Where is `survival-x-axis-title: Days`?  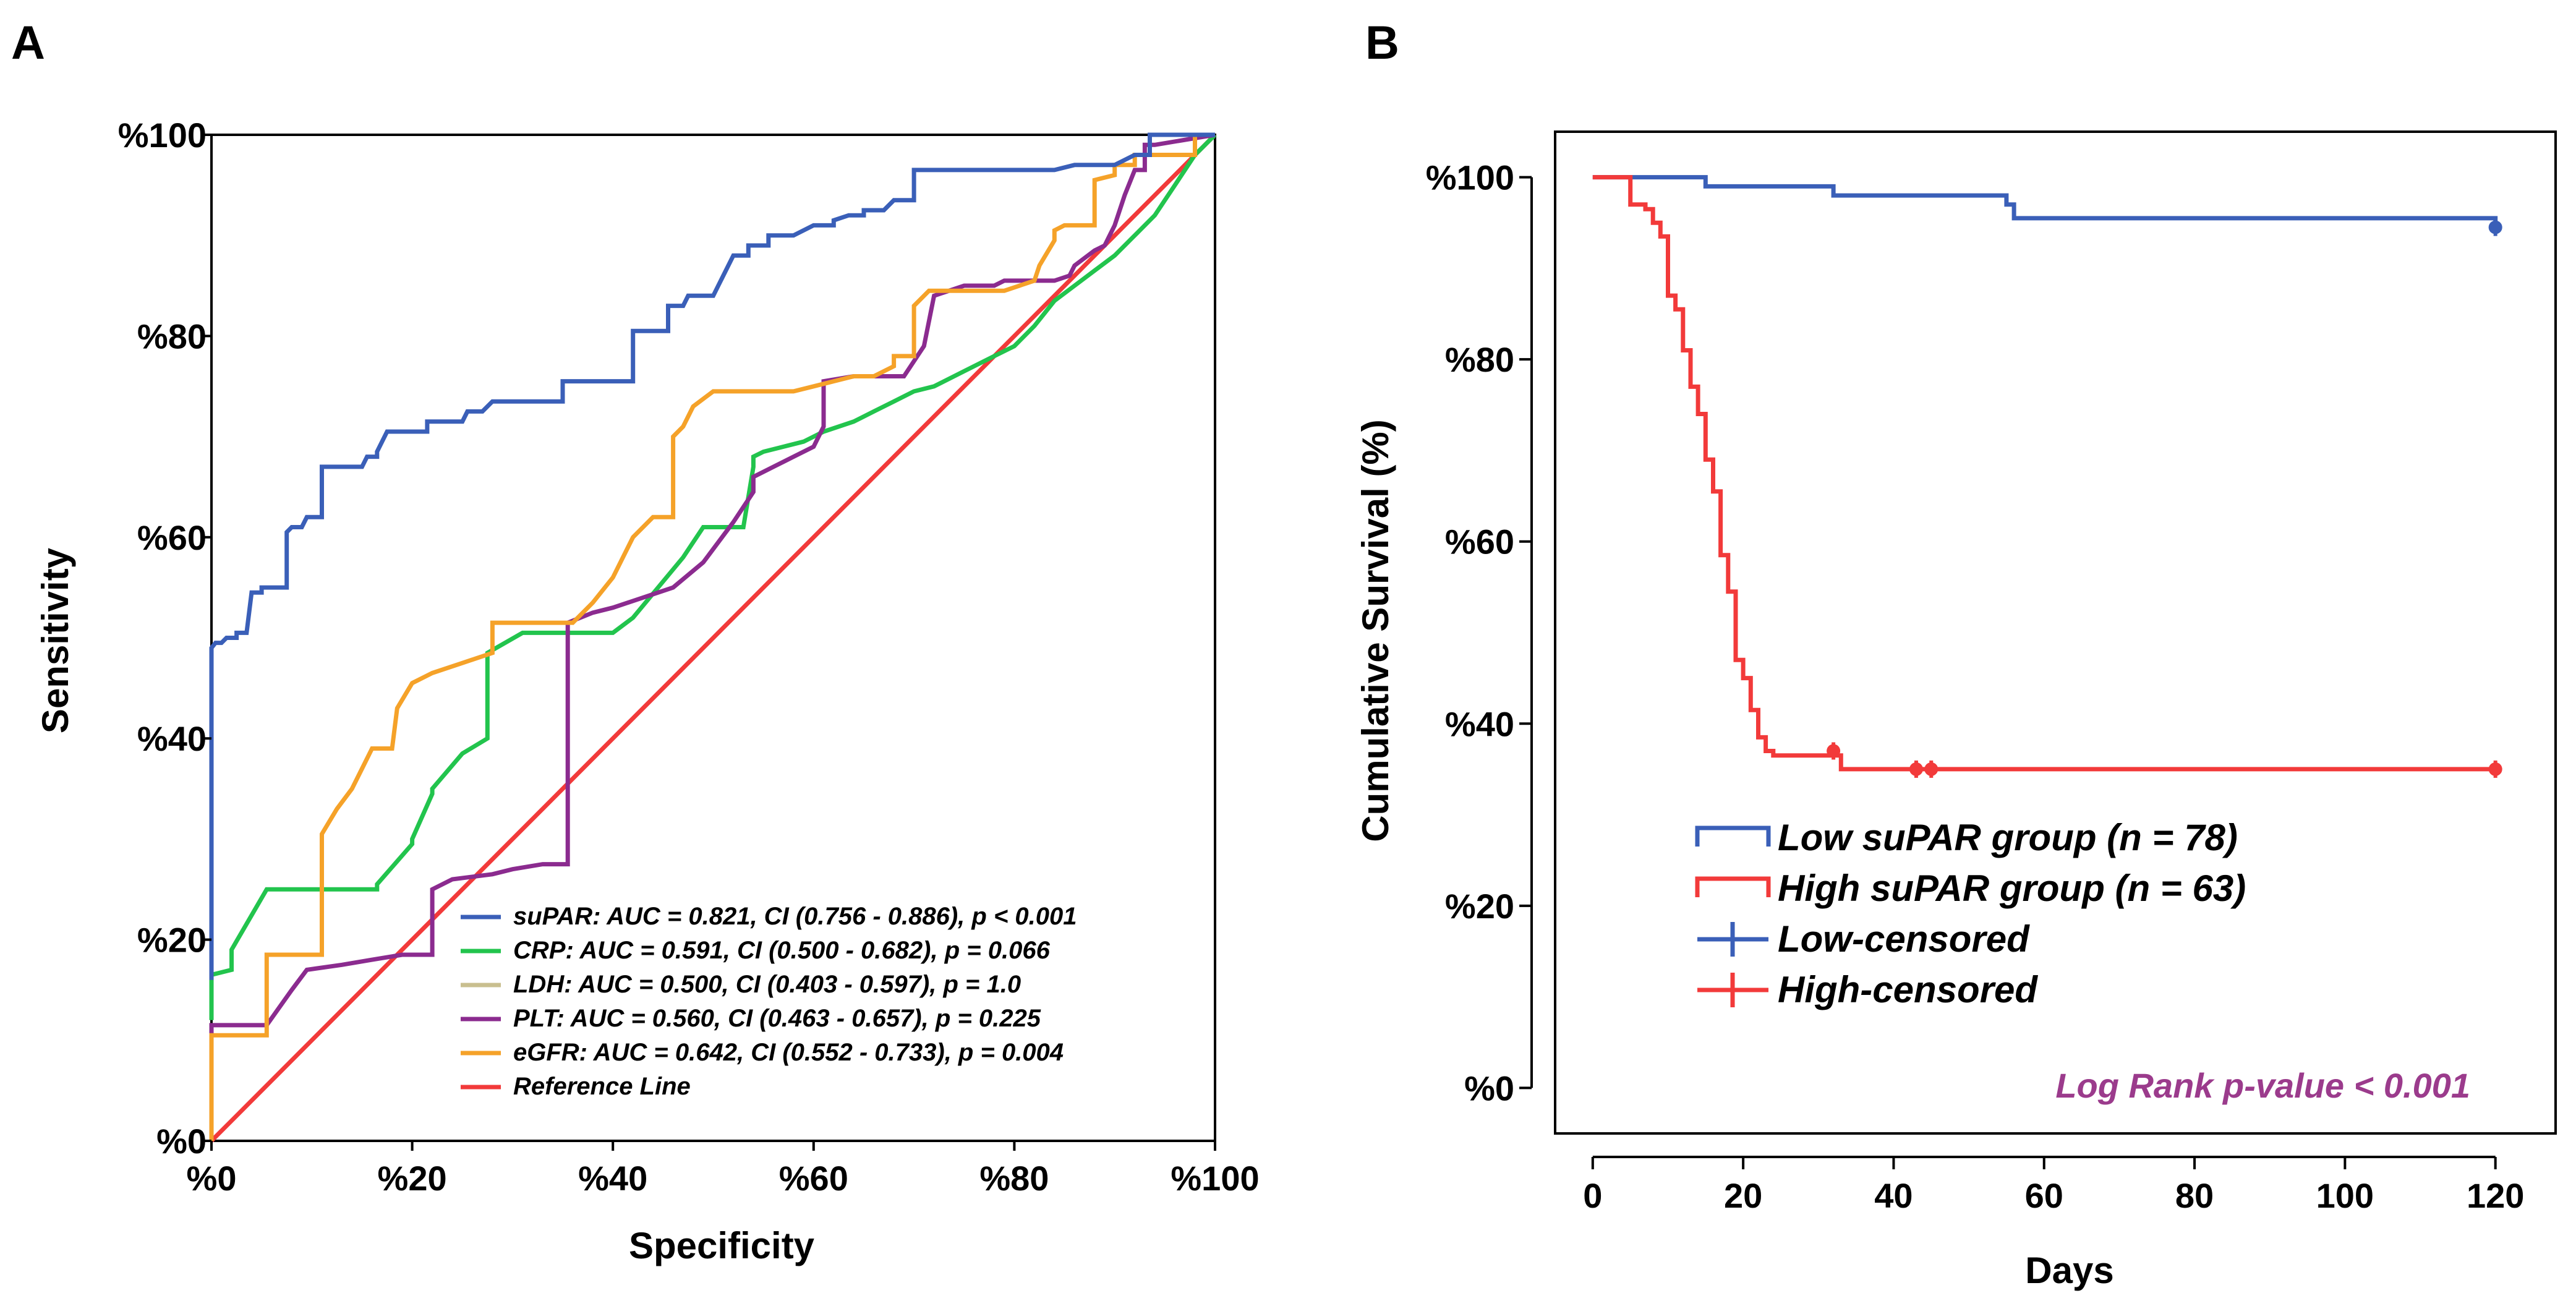
survival-x-axis-title: Days is located at coordinates (2069, 1270).